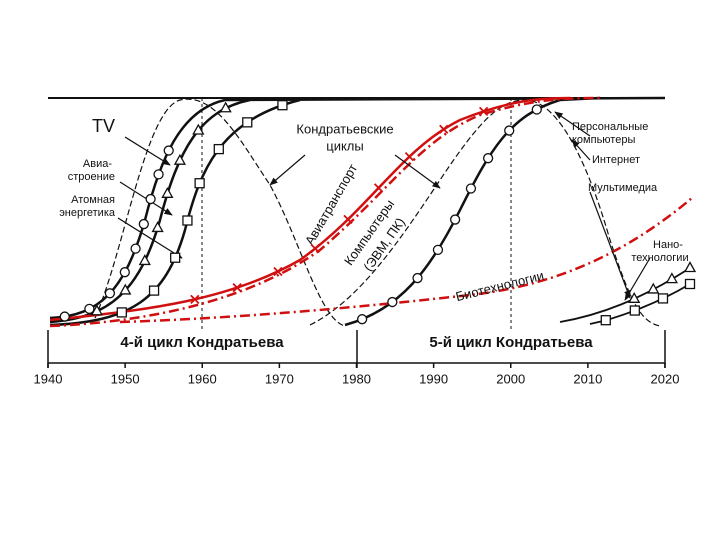 This screenshot has width=720, height=540. Describe the element at coordinates (91, 177) in the screenshot. I see `label: строение` at that location.